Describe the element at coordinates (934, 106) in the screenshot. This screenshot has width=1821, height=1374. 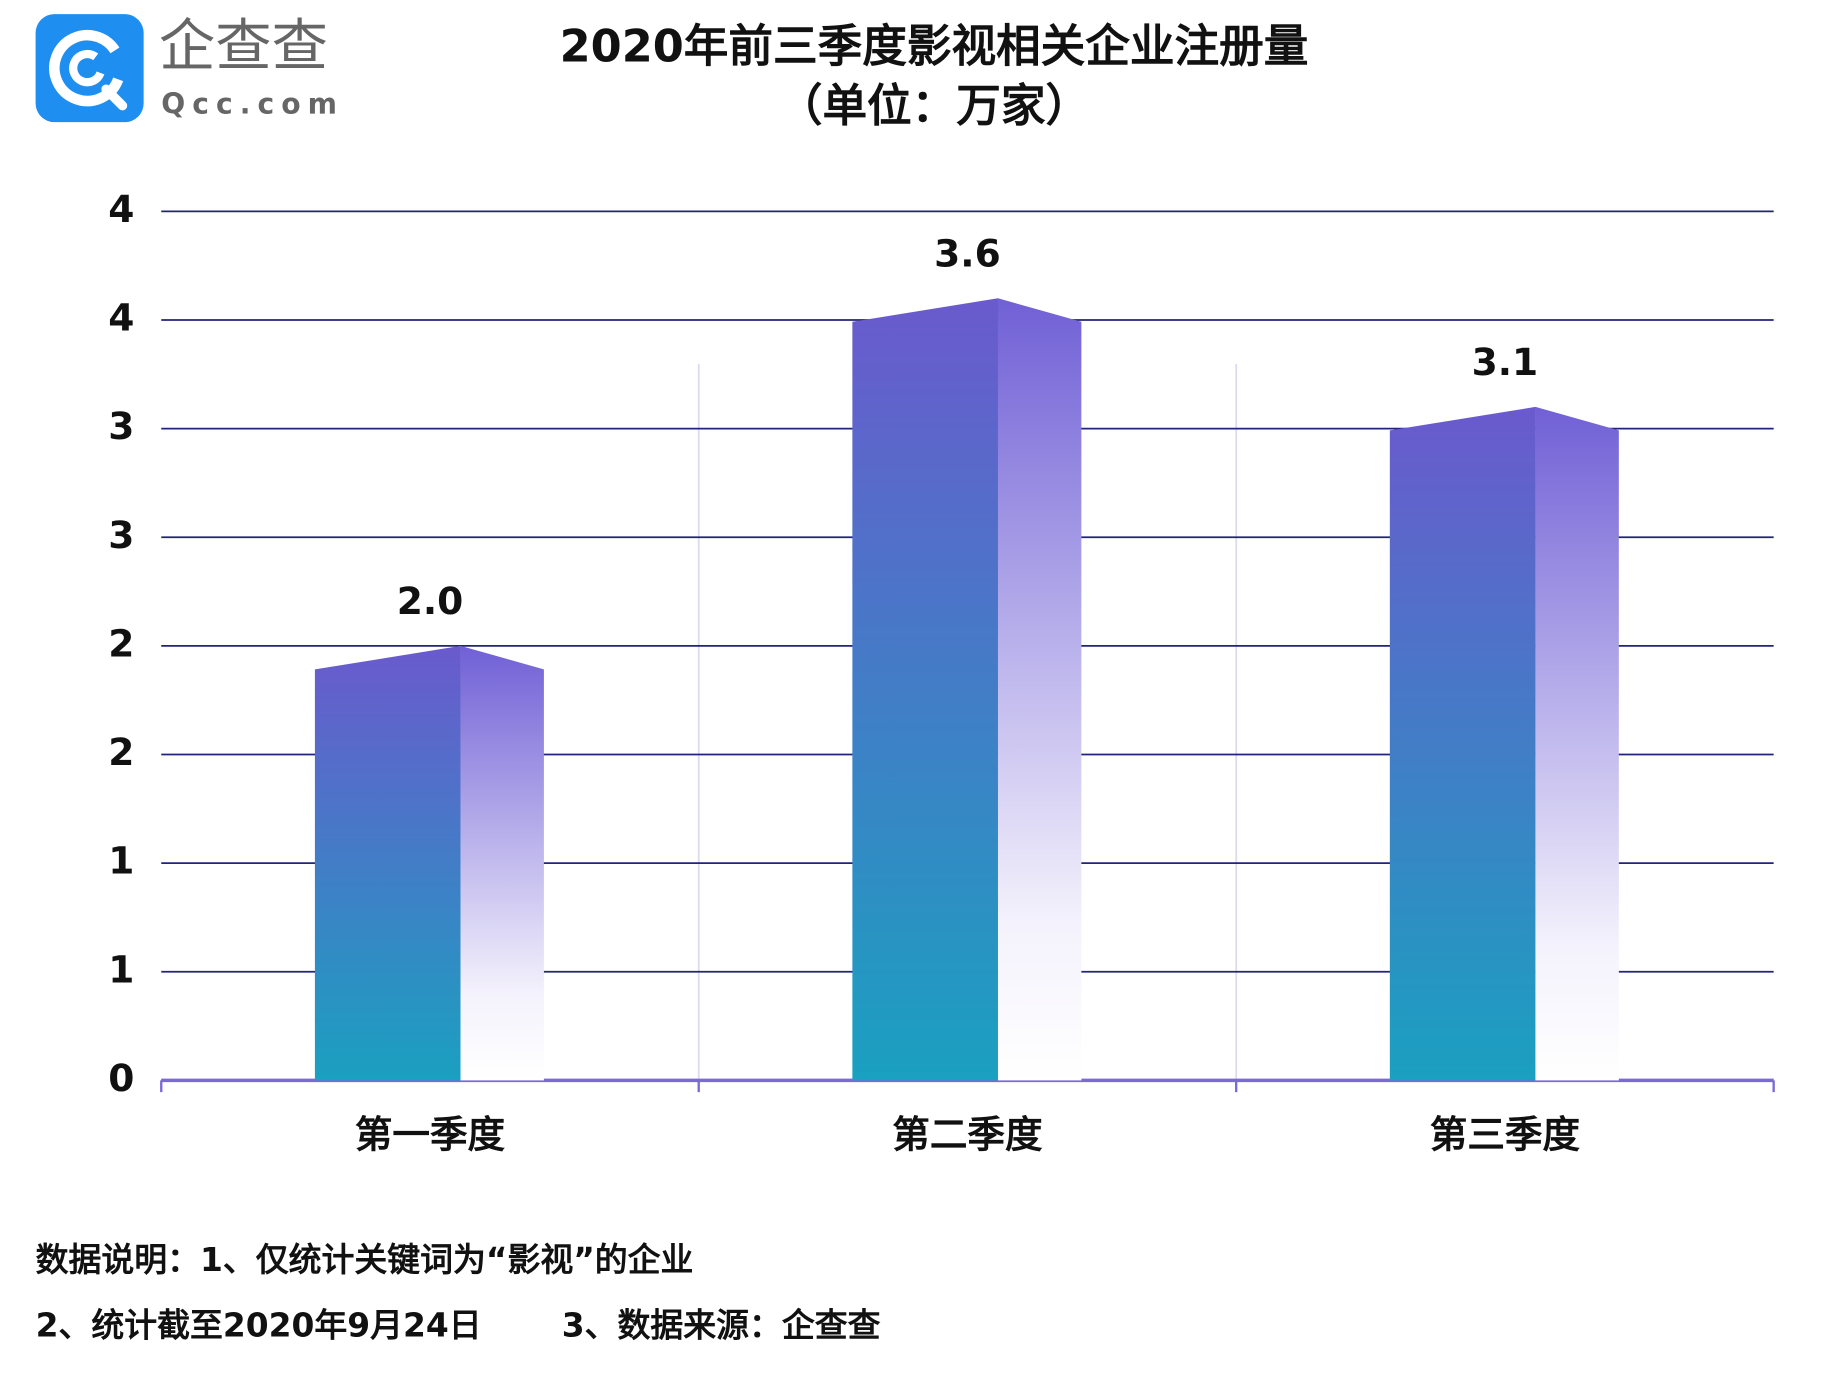
I see `chart-subtitle: （单位：万家）` at that location.